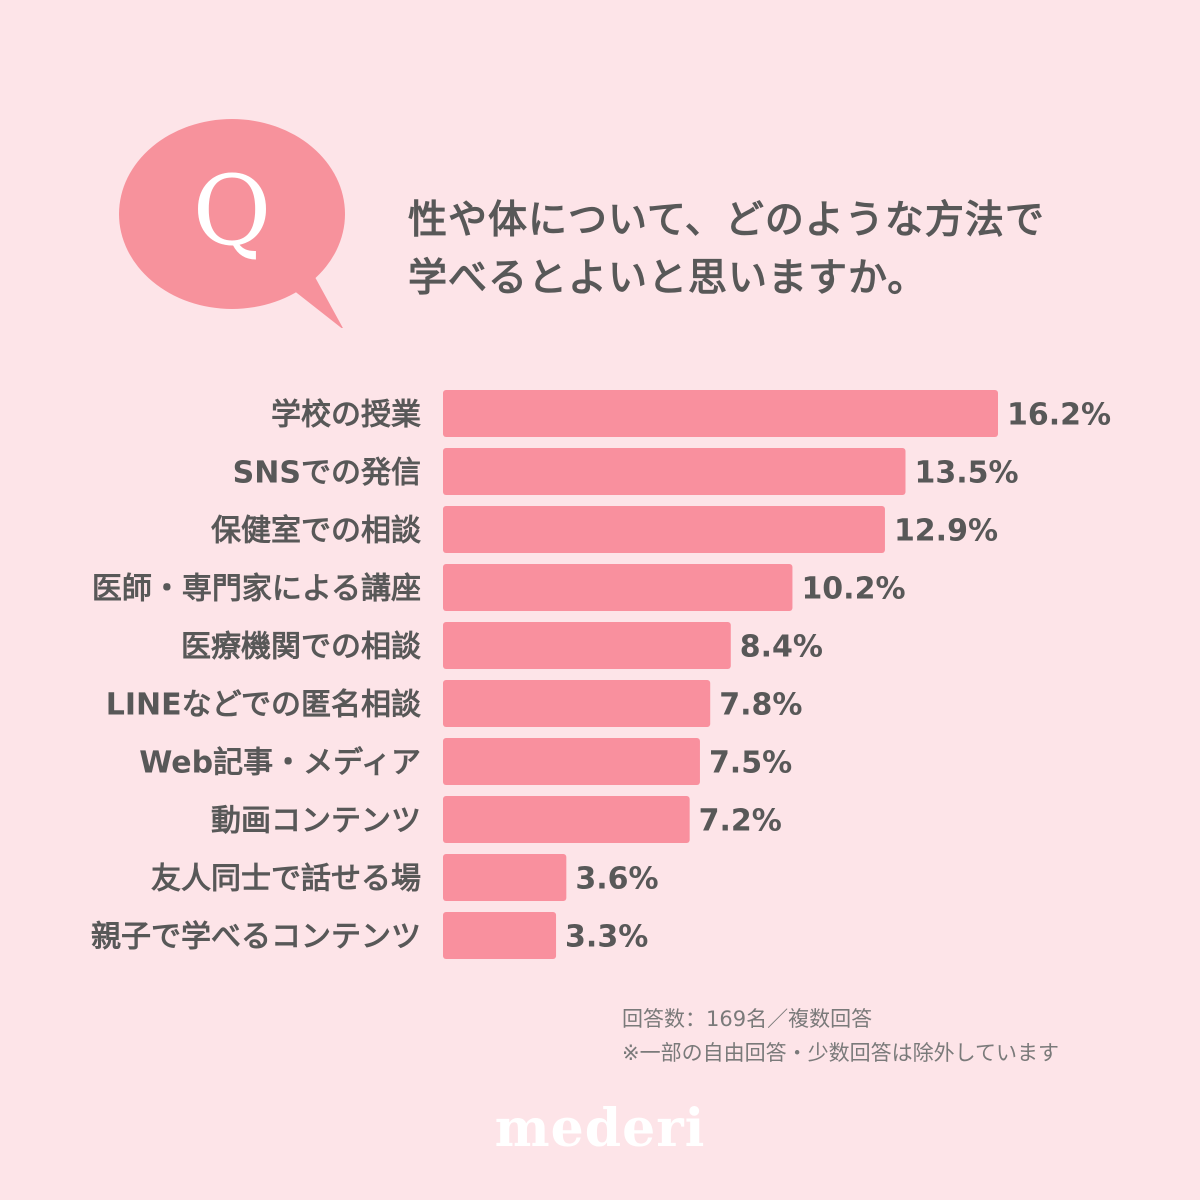 This screenshot has height=1200, width=1200. What do you see at coordinates (256, 937) in the screenshot?
I see `category-label: 親子で学べるコンテンツ` at bounding box center [256, 937].